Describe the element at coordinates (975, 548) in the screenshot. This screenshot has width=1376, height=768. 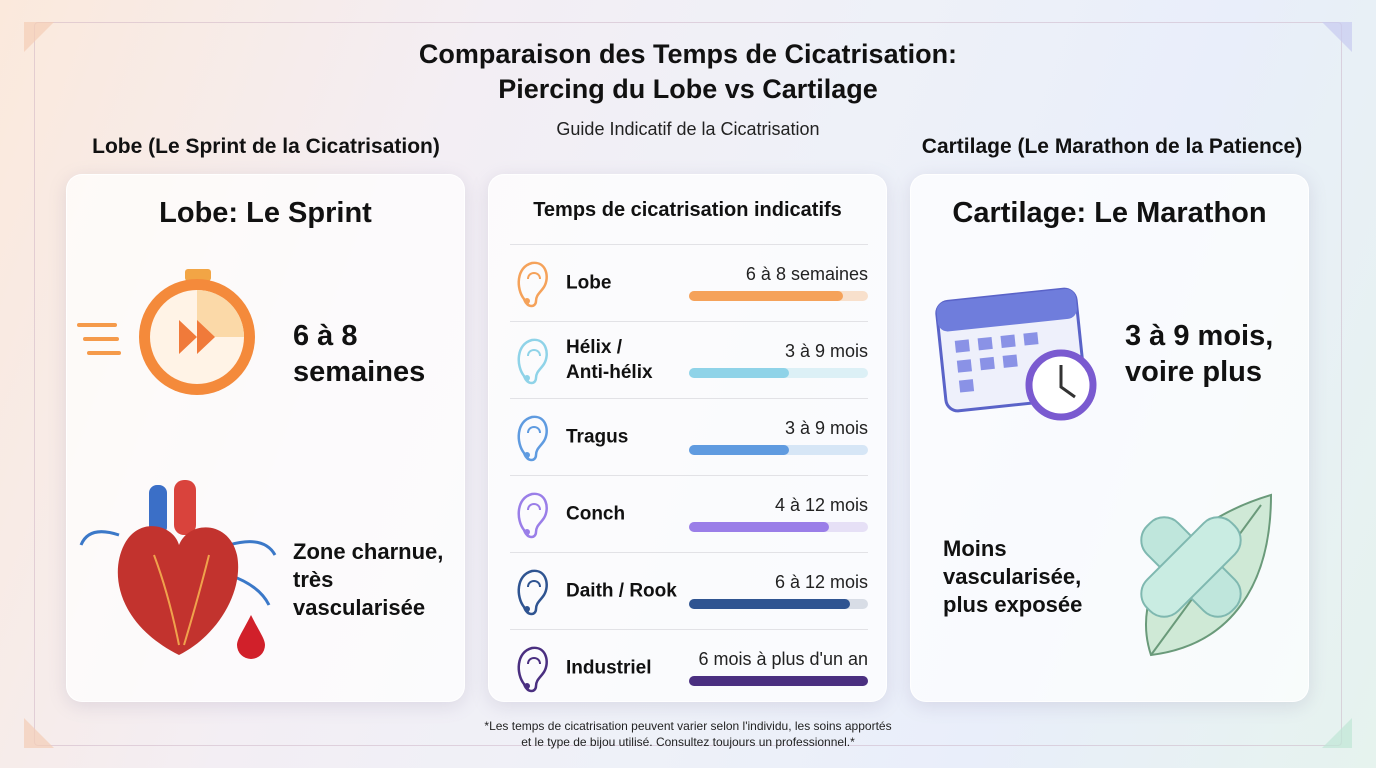
I see `desc-line: Moins` at that location.